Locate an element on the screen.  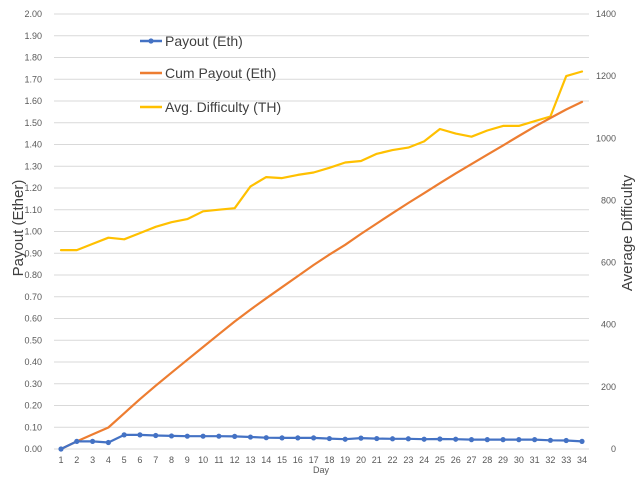
x-tick-label: 25 is located at coordinates (440, 460).